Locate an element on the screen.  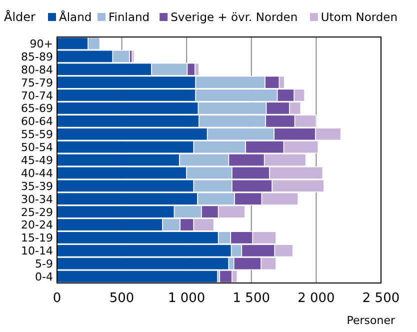
y-axis-title: Ålder is located at coordinates (20, 16).